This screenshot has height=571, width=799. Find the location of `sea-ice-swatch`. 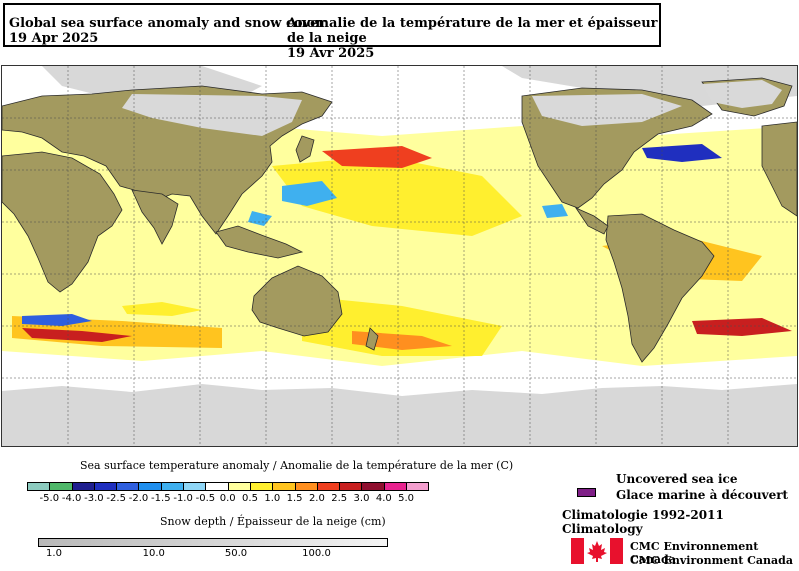

sea-ice-swatch is located at coordinates (586, 492).